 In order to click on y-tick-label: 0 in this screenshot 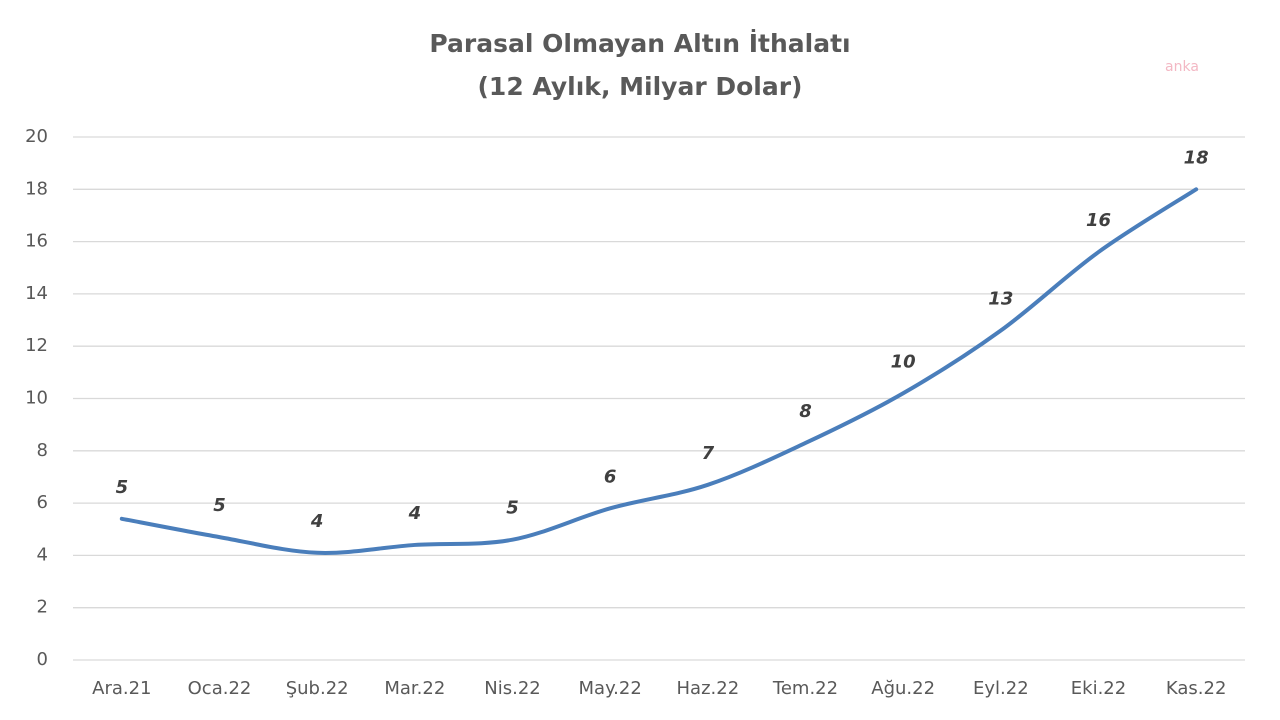, I will do `click(42, 659)`.